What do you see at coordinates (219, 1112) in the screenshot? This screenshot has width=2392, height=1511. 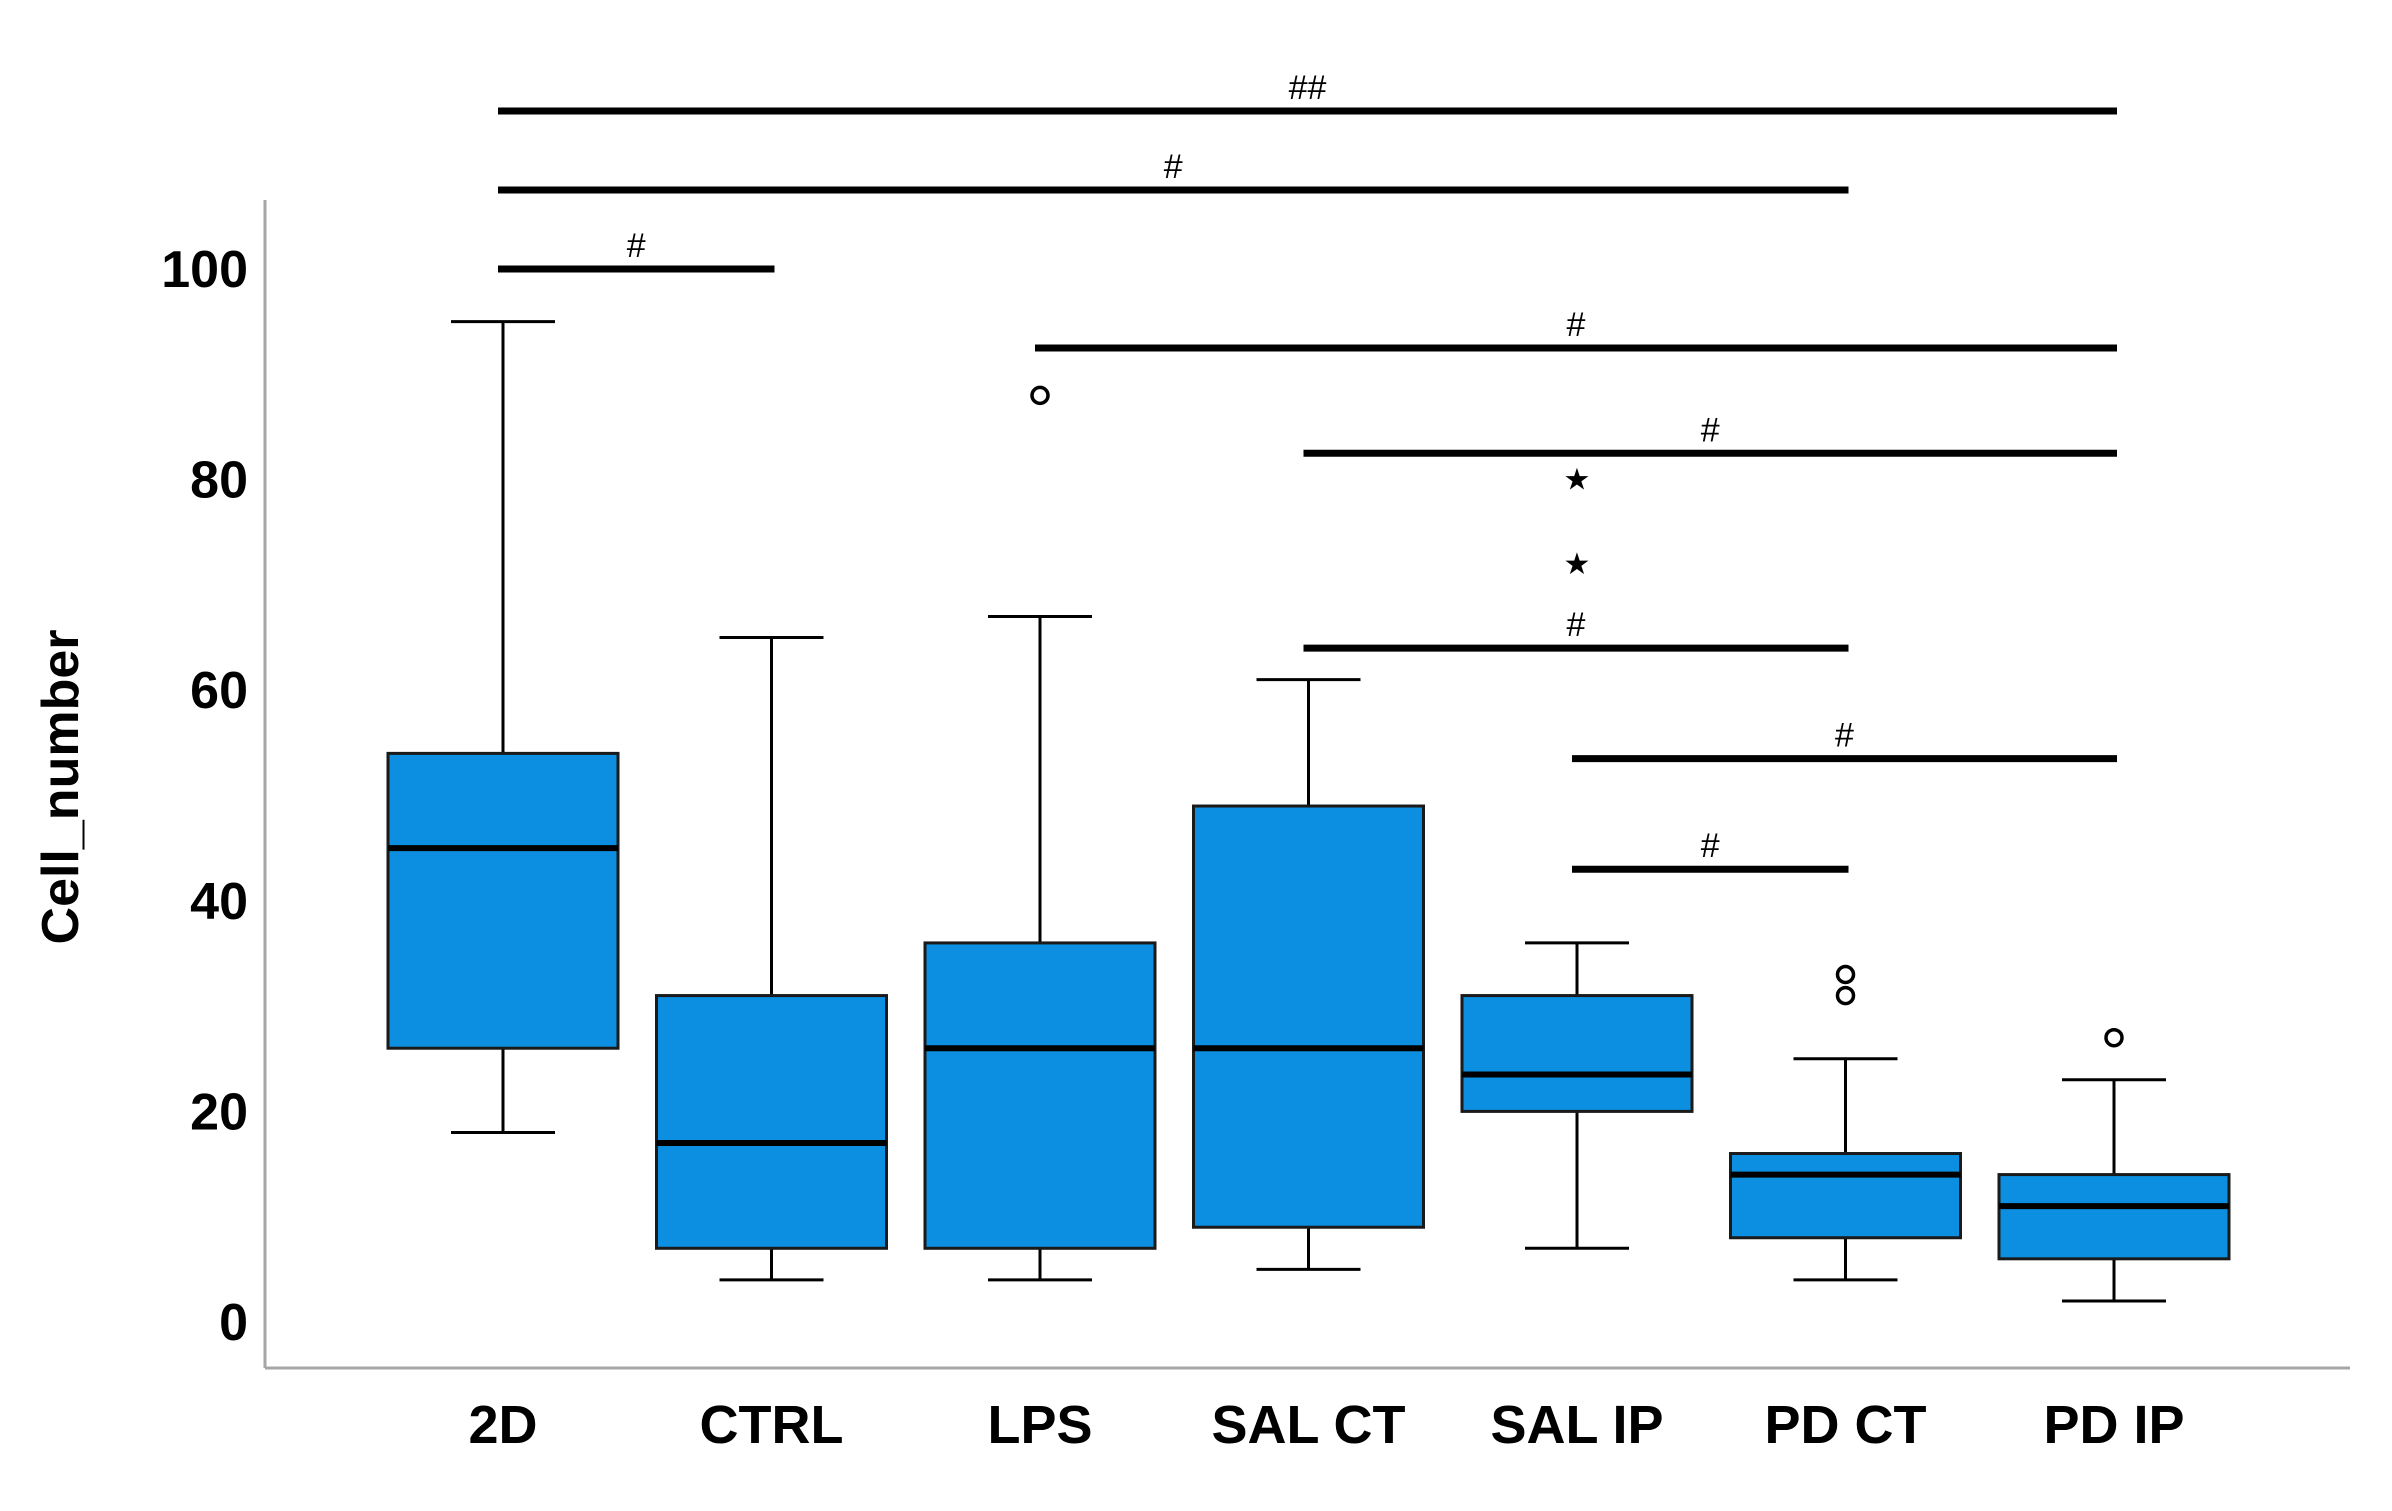 I see `y-tick-label: 20` at bounding box center [219, 1112].